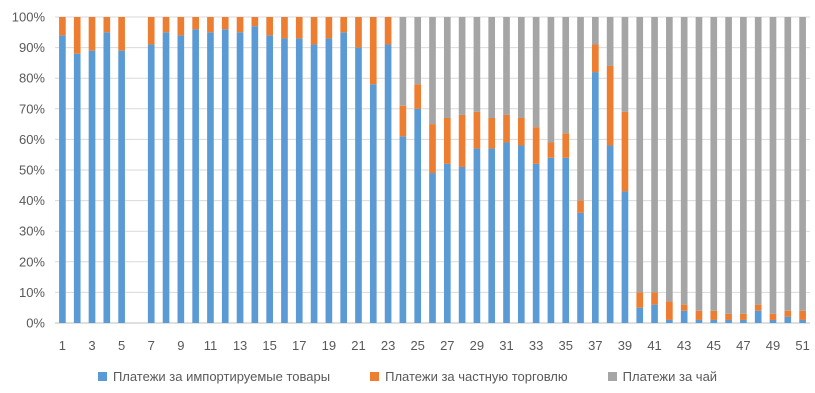 Image resolution: width=815 pixels, height=393 pixels. Describe the element at coordinates (654, 345) in the screenshot. I see `x-tick-label: 41` at that location.